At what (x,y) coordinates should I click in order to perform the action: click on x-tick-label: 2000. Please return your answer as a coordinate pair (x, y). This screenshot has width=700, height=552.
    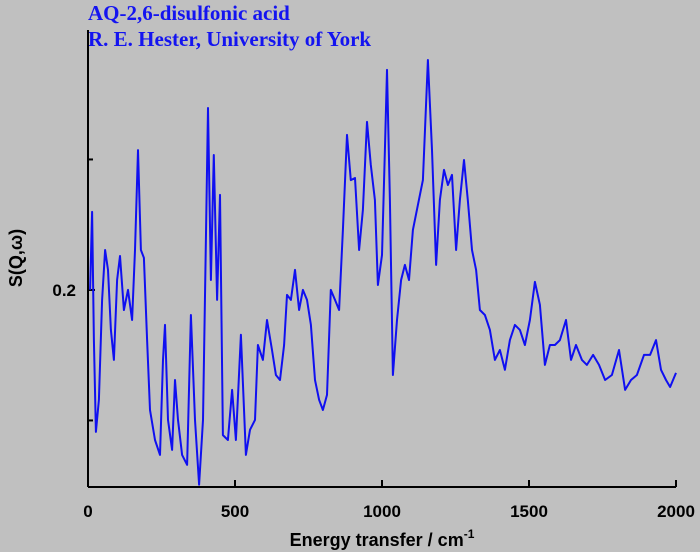
    Looking at the image, I should click on (676, 511).